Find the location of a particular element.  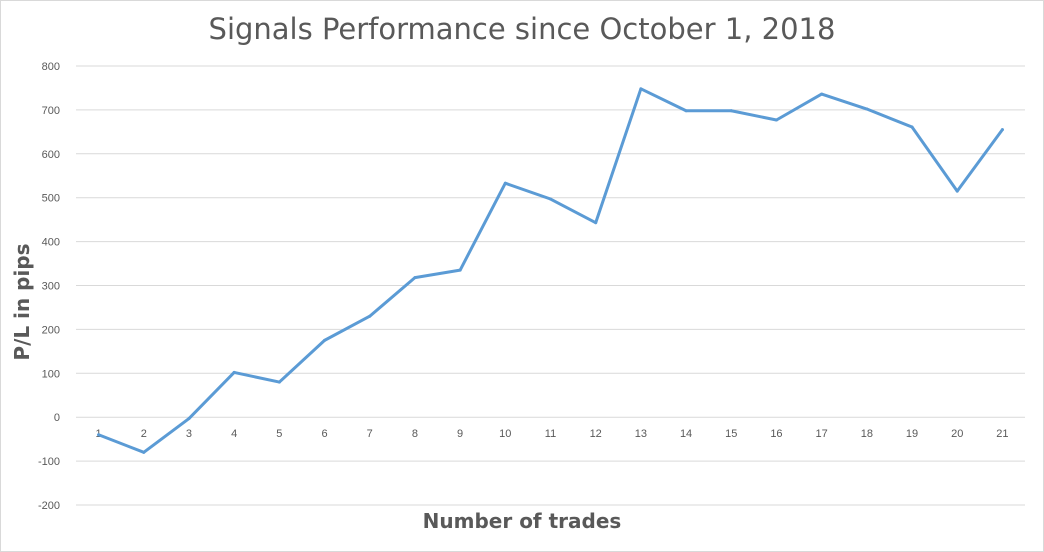

x-tick-label: 17 is located at coordinates (822, 434).